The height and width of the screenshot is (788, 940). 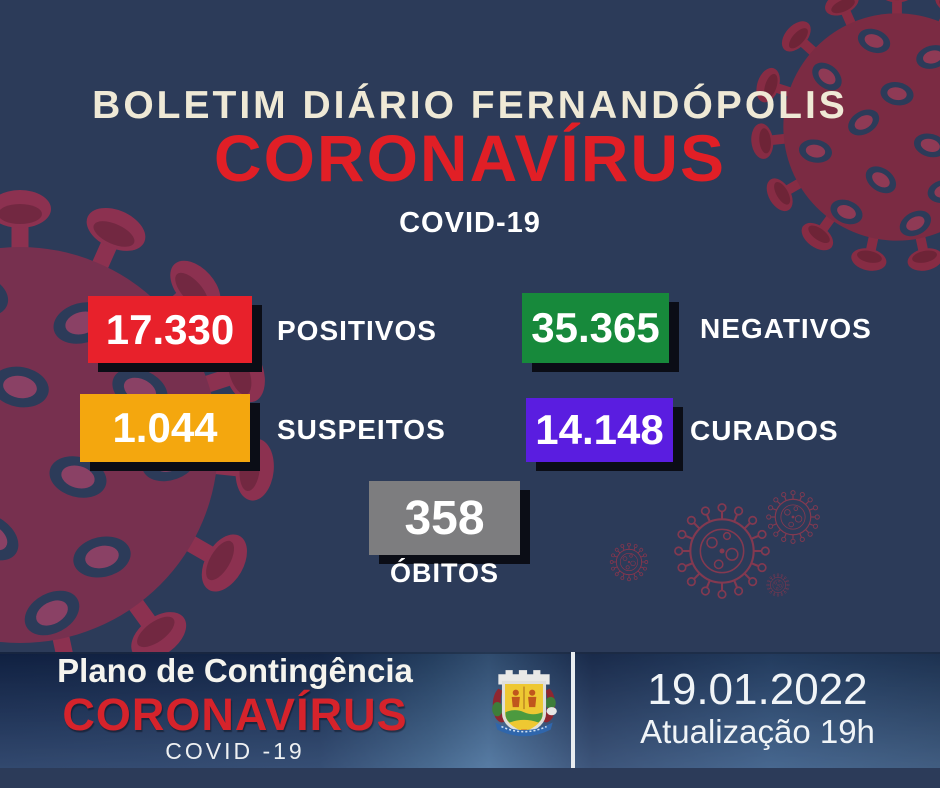 What do you see at coordinates (629, 562) in the screenshot?
I see `coronavirus-outline-icon-left-small` at bounding box center [629, 562].